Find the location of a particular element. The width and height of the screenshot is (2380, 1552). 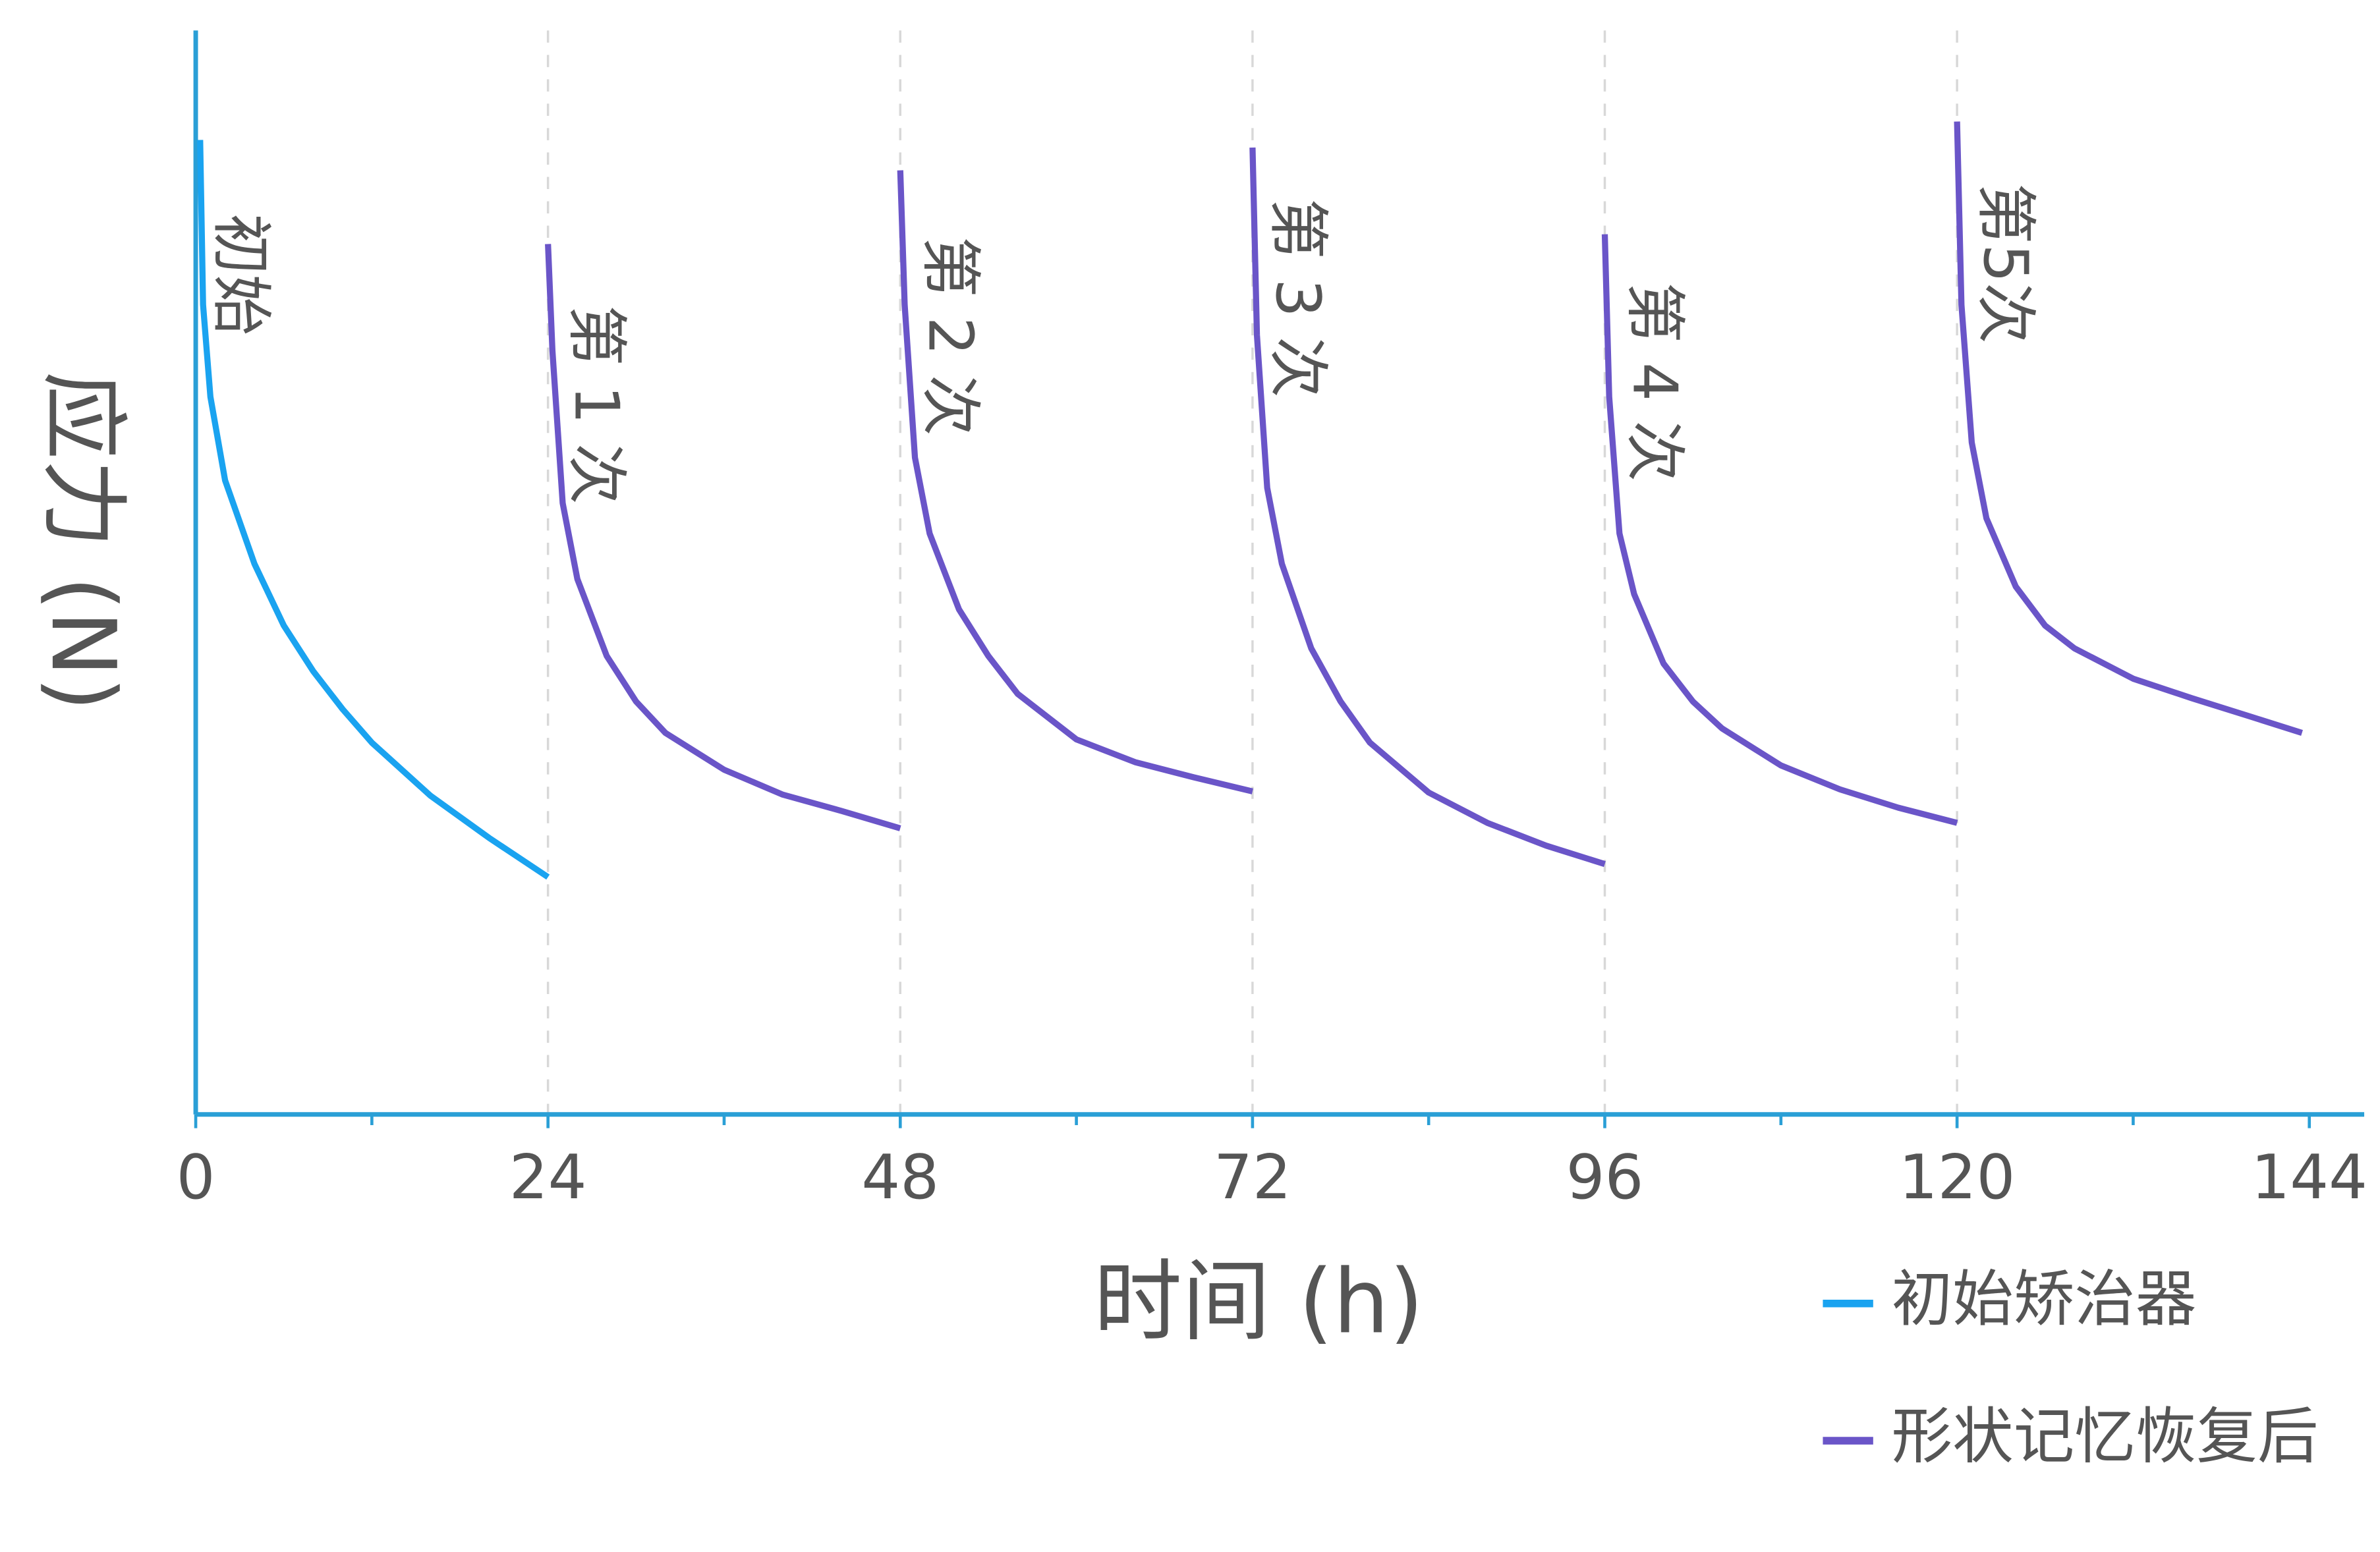

x-tick-label: 0 is located at coordinates (196, 1177).